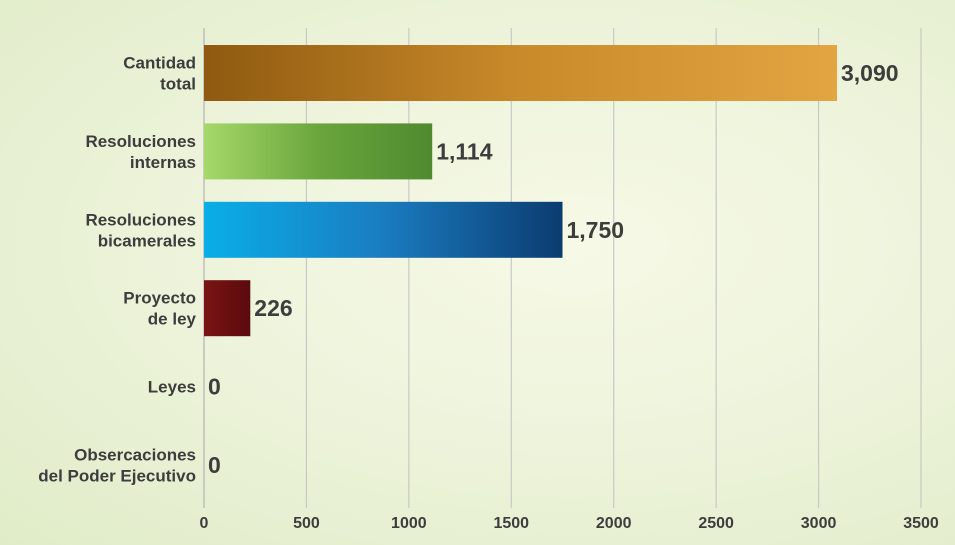 This screenshot has width=955, height=545. What do you see at coordinates (140, 152) in the screenshot?
I see `category-label: Resoluciones internas` at bounding box center [140, 152].